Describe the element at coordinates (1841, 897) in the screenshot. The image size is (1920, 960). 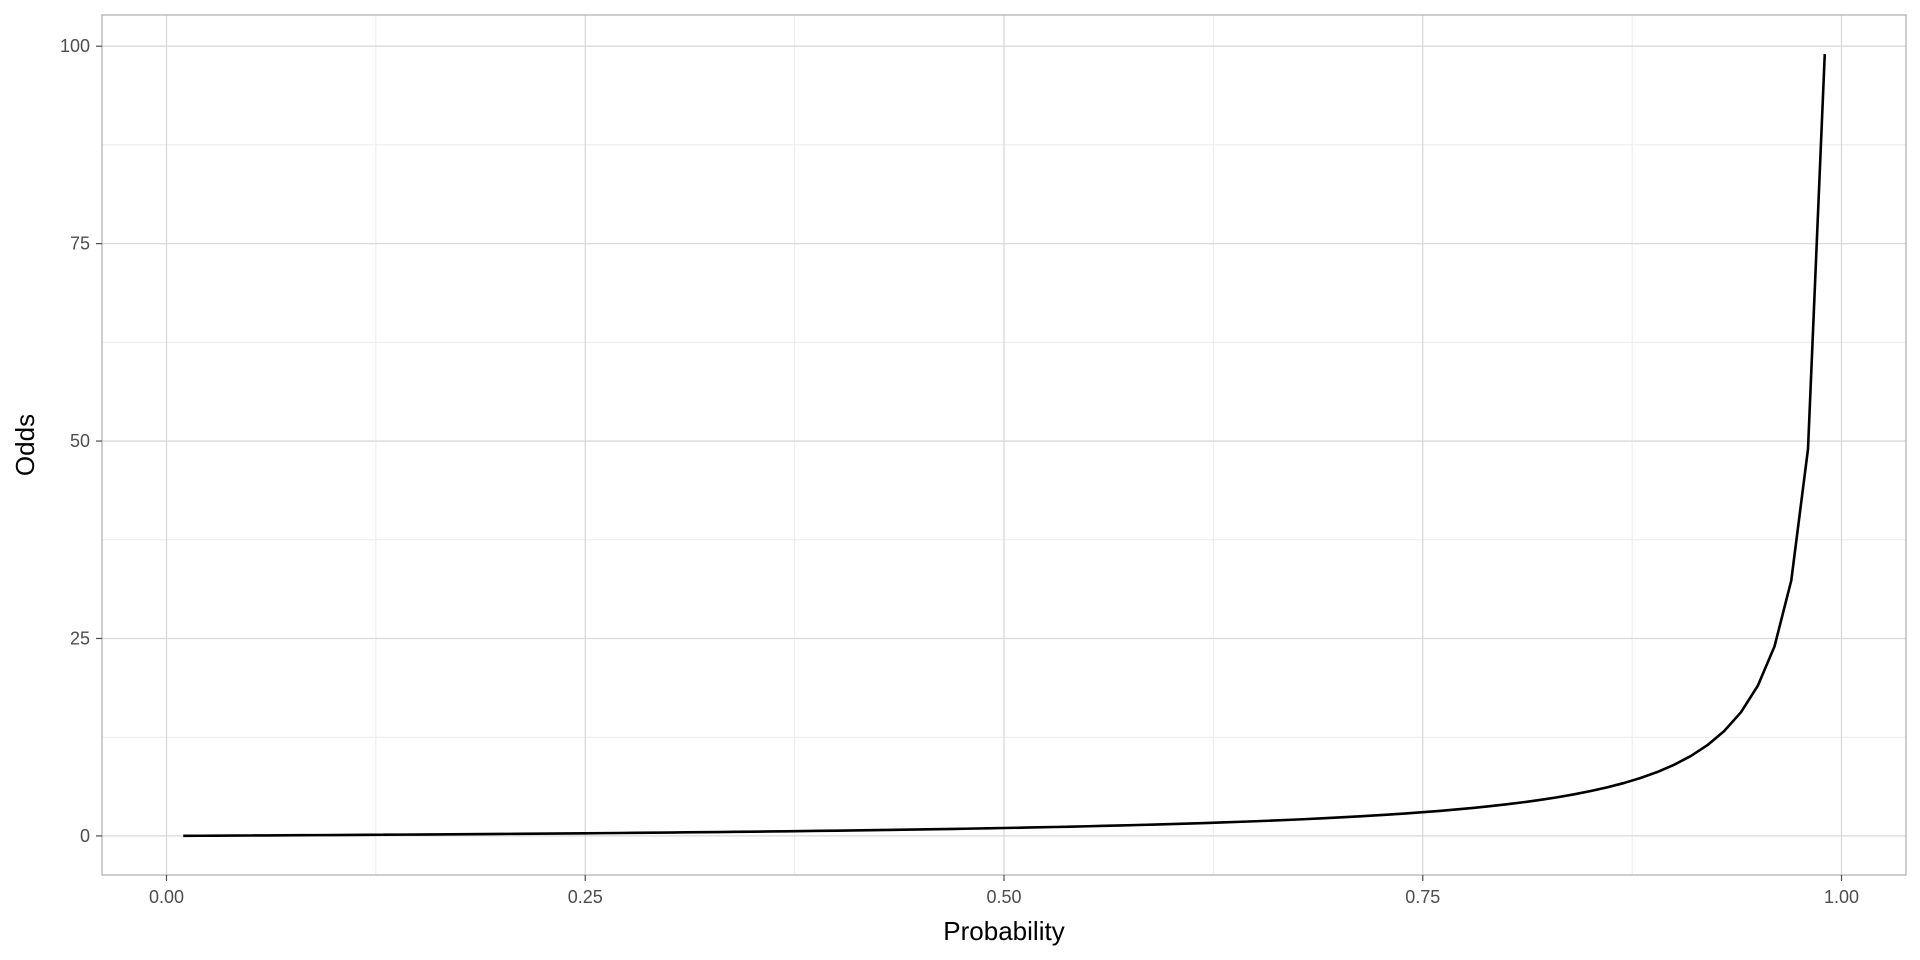
I see `x-tick-label: 1.00` at that location.